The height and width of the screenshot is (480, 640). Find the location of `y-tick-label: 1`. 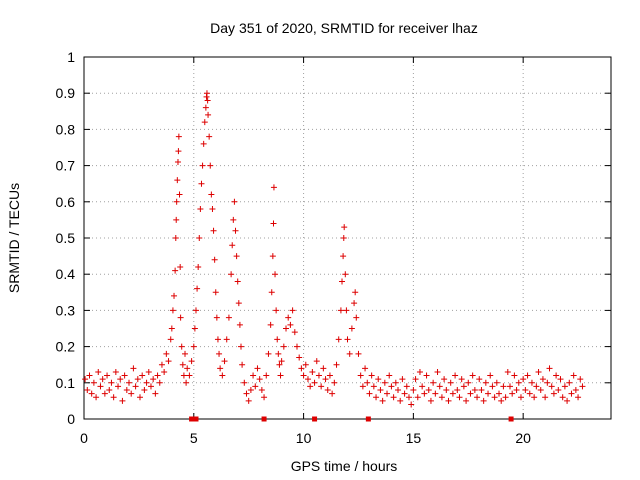

y-tick-label: 1 is located at coordinates (71, 57).